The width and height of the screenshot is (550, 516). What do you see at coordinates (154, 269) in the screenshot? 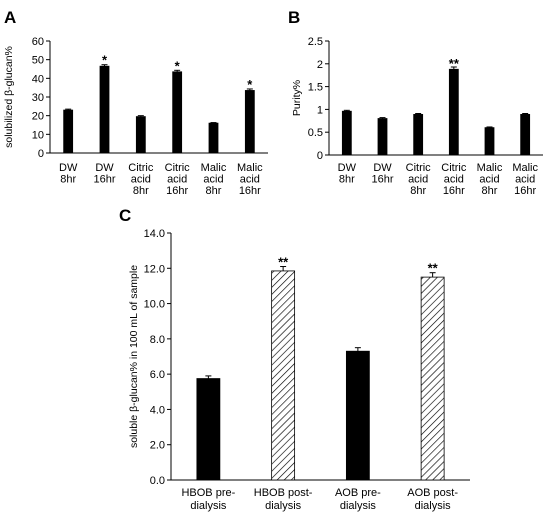
I see `y-tick-label: 12.0` at bounding box center [154, 269].